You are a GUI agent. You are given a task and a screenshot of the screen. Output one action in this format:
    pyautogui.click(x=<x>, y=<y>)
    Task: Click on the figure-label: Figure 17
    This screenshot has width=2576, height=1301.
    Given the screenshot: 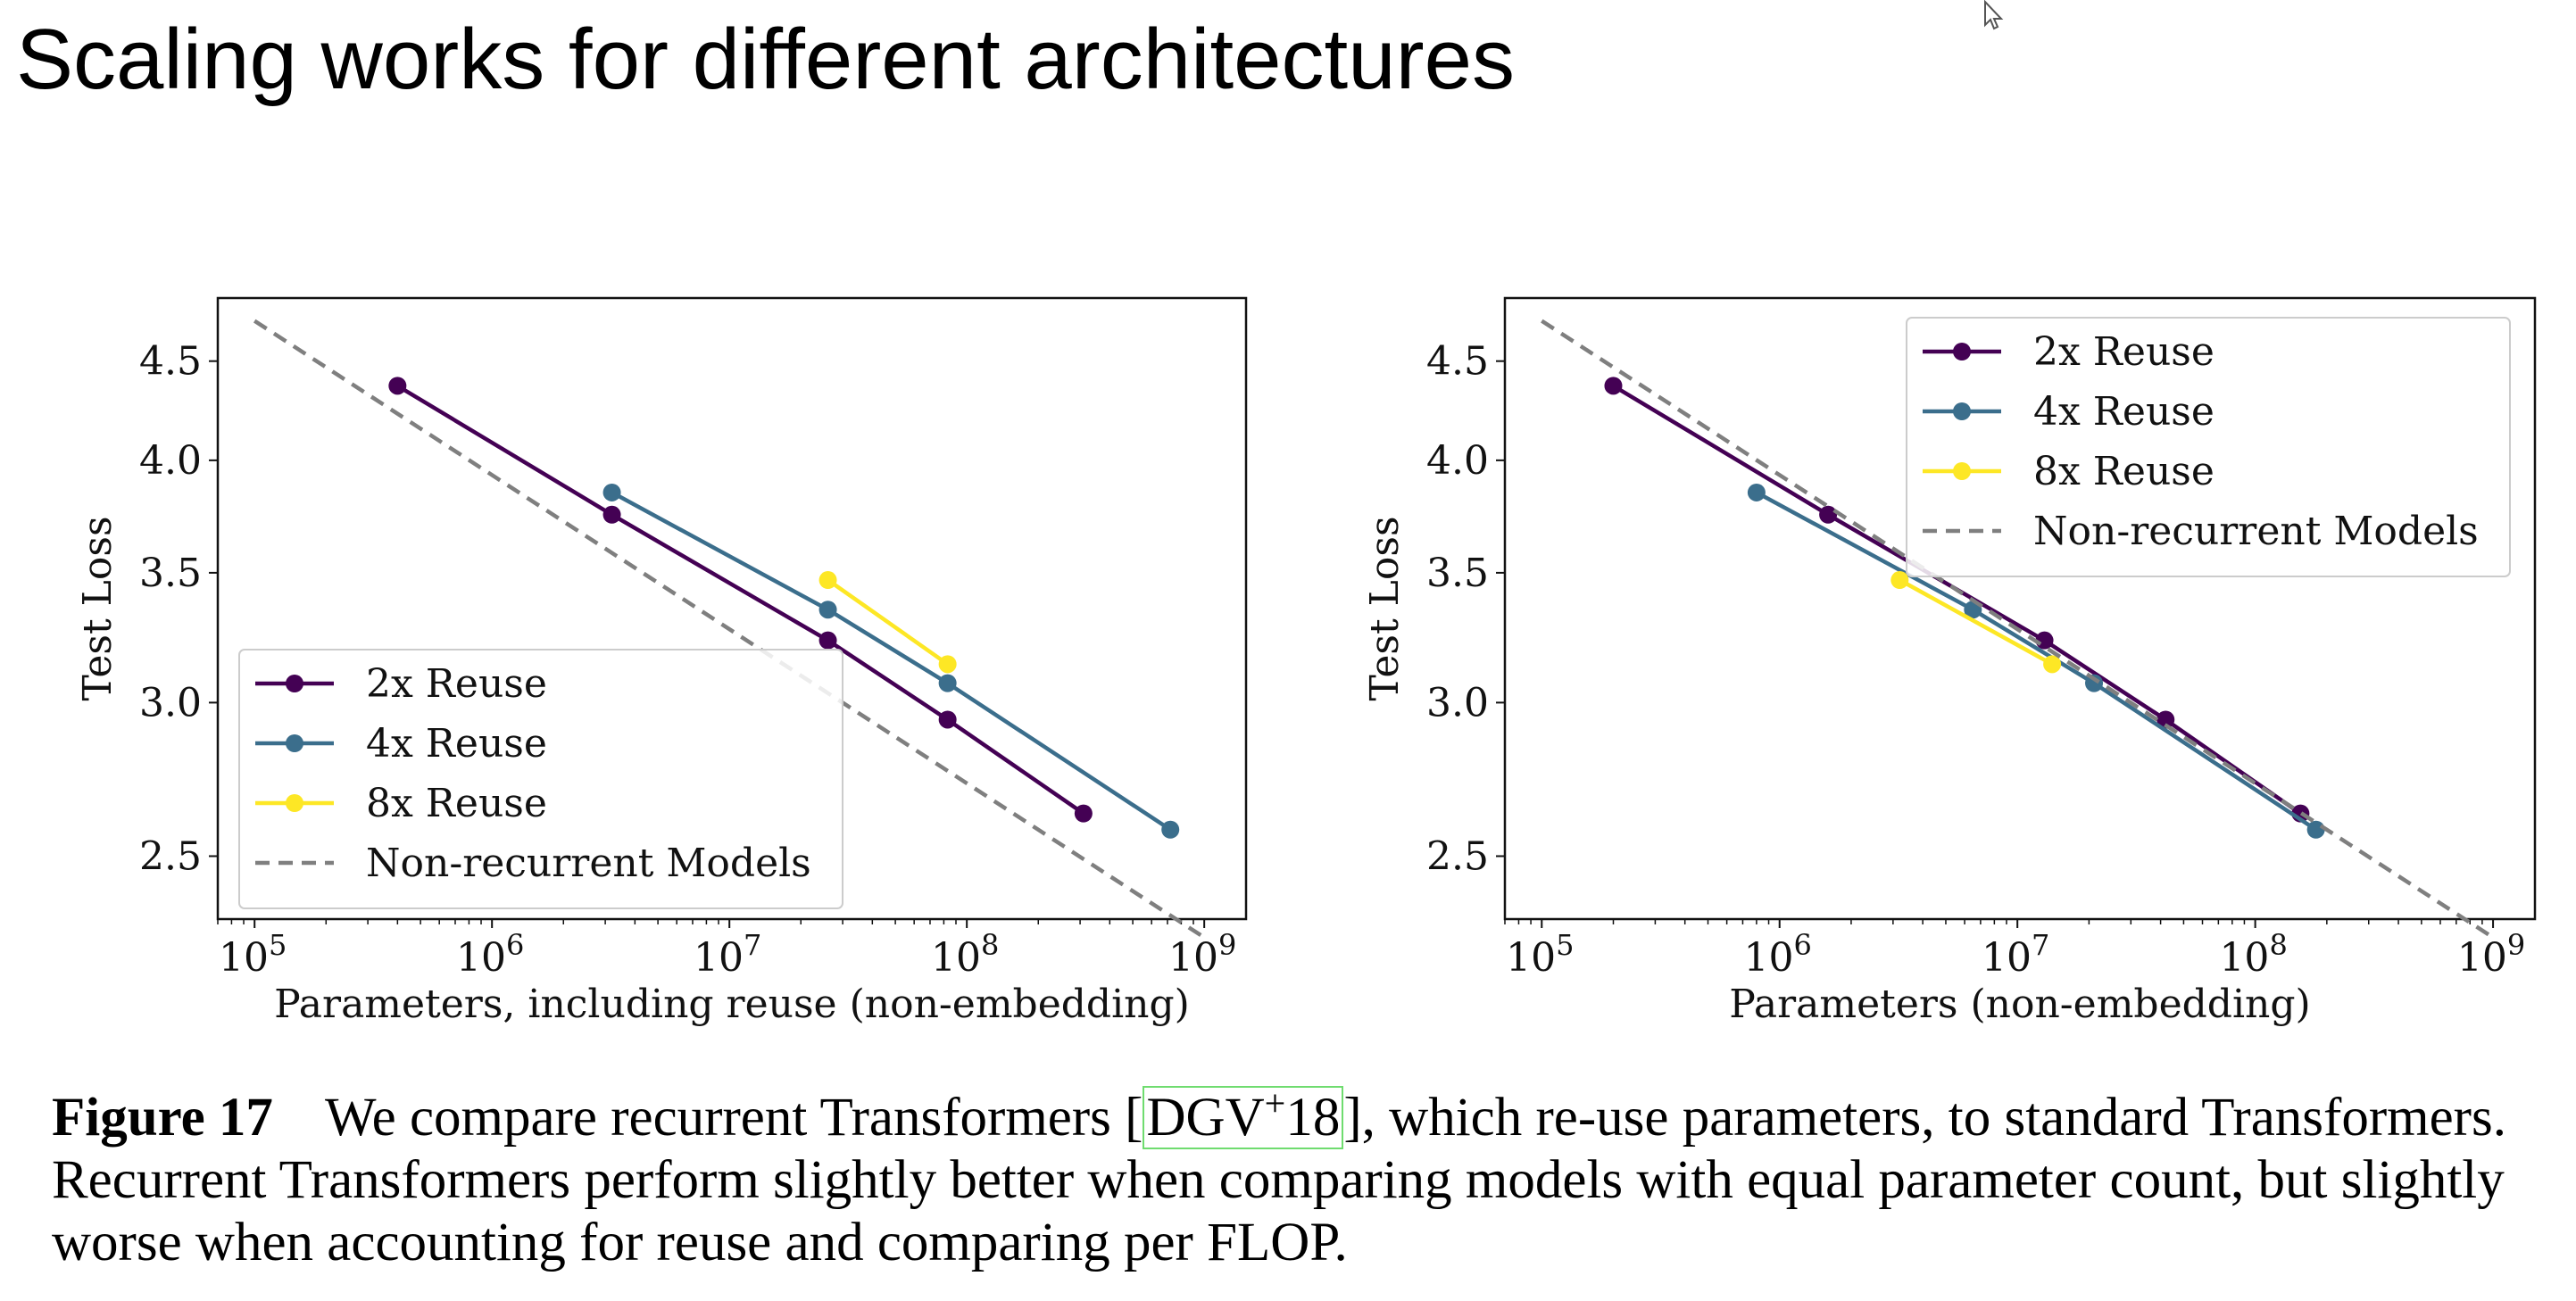 What is the action you would take?
    pyautogui.click(x=163, y=1118)
    